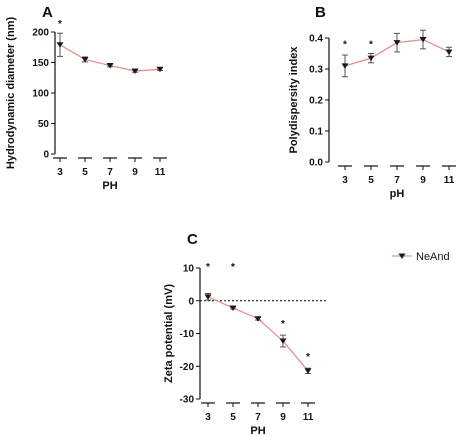 Image resolution: width=474 pixels, height=436 pixels. I want to click on panel-b-letter: B, so click(320, 12).